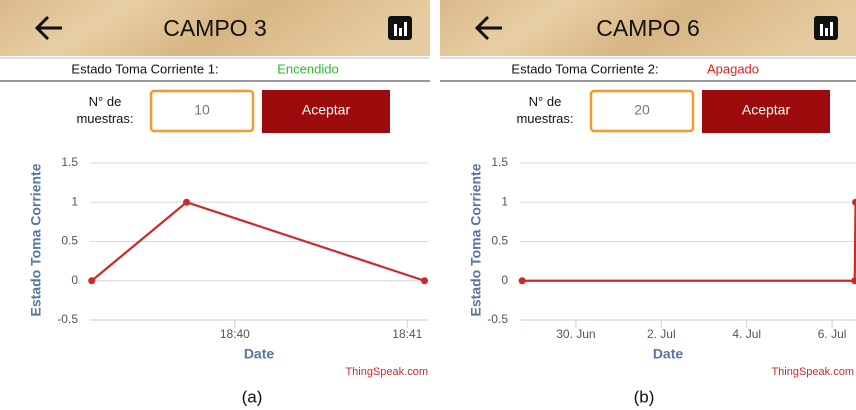 The height and width of the screenshot is (410, 856). Describe the element at coordinates (307, 68) in the screenshot. I see `status-value: Encendido` at that location.